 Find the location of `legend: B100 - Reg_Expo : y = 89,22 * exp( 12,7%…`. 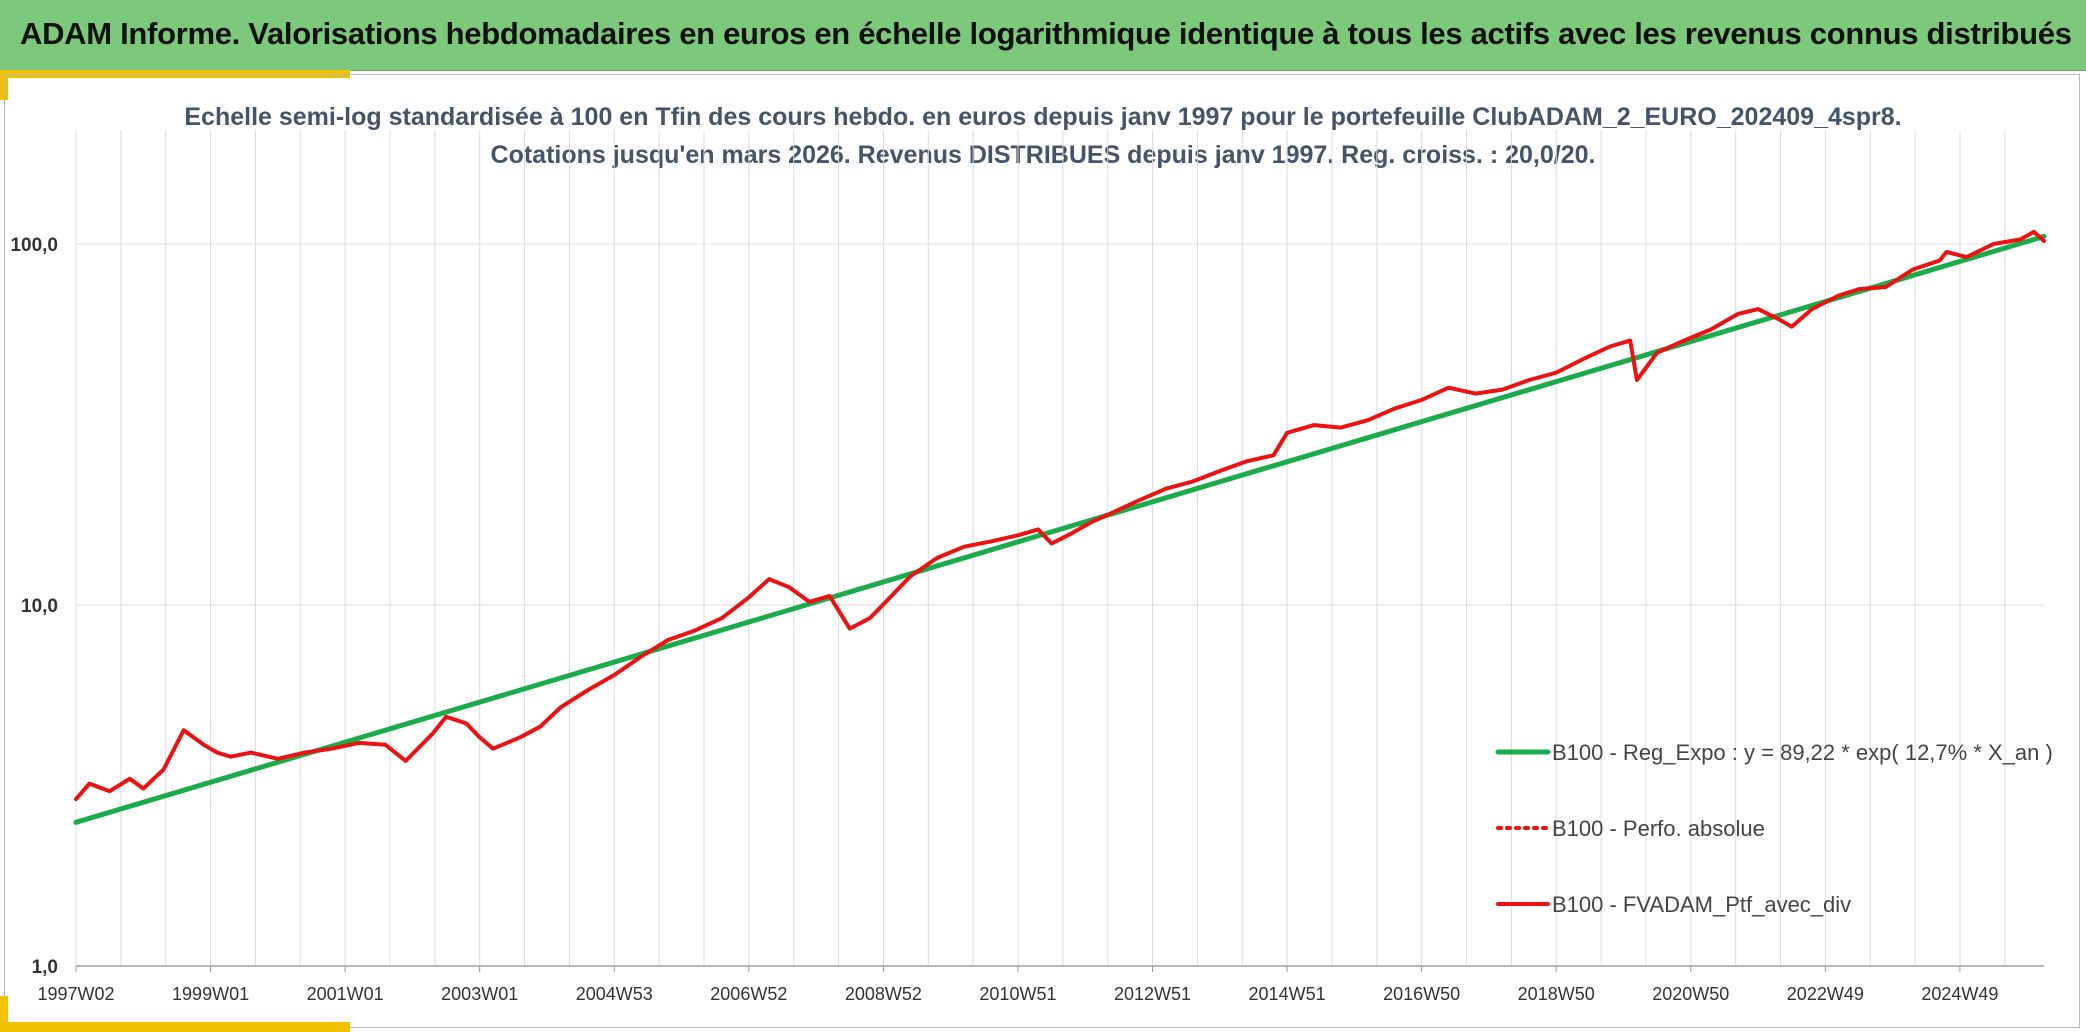

legend: B100 - Reg_Expo : y = 89,22 * exp( 12,7%… is located at coordinates (1774, 828).